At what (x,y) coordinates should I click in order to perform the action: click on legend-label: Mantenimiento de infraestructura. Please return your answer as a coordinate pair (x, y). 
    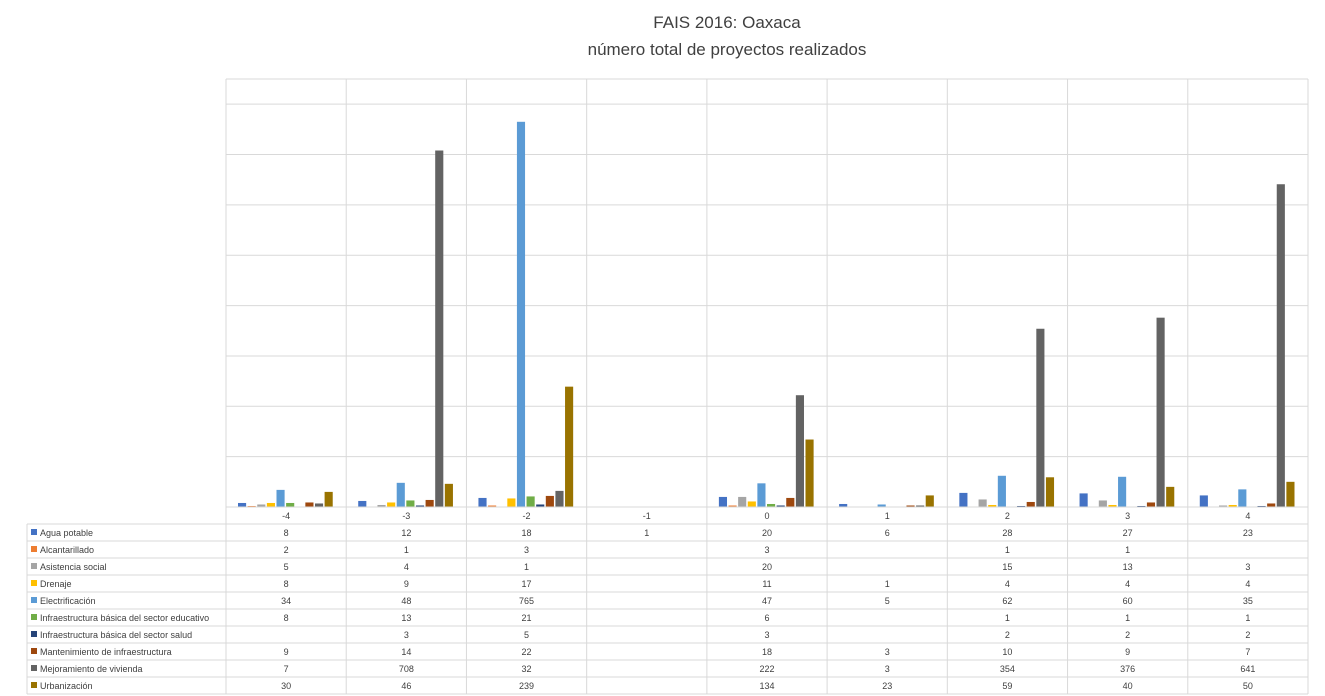
    Looking at the image, I should click on (106, 652).